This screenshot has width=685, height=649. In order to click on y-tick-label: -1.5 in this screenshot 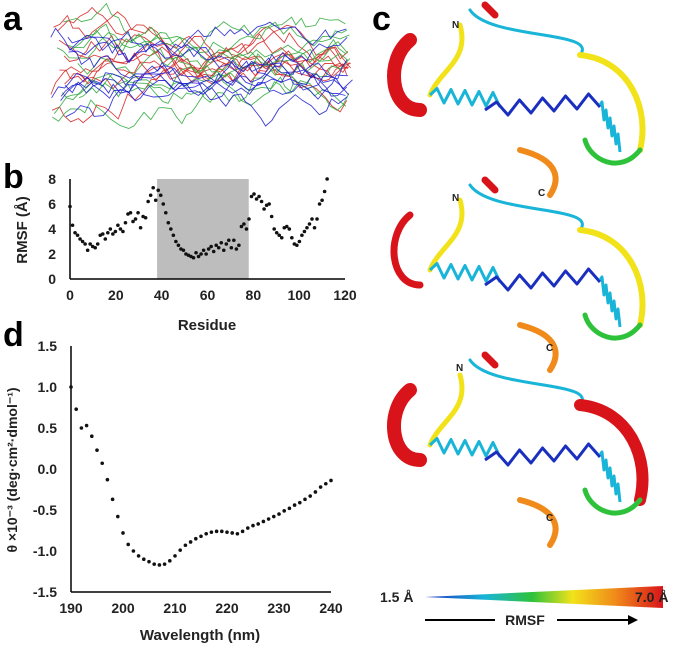, I will do `click(45, 592)`.